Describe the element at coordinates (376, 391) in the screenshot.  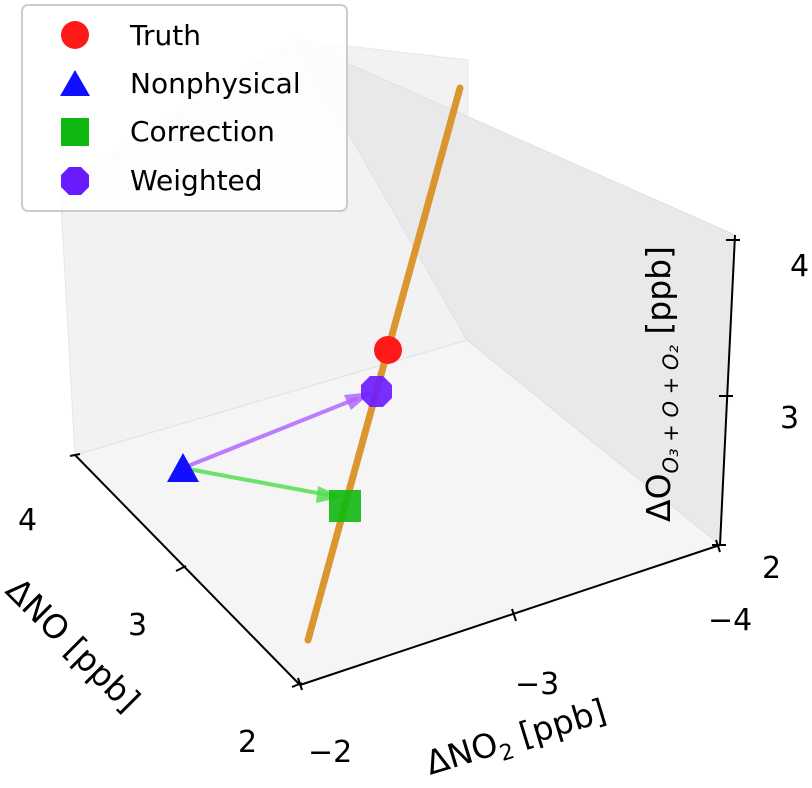
I see `weighted-marker` at that location.